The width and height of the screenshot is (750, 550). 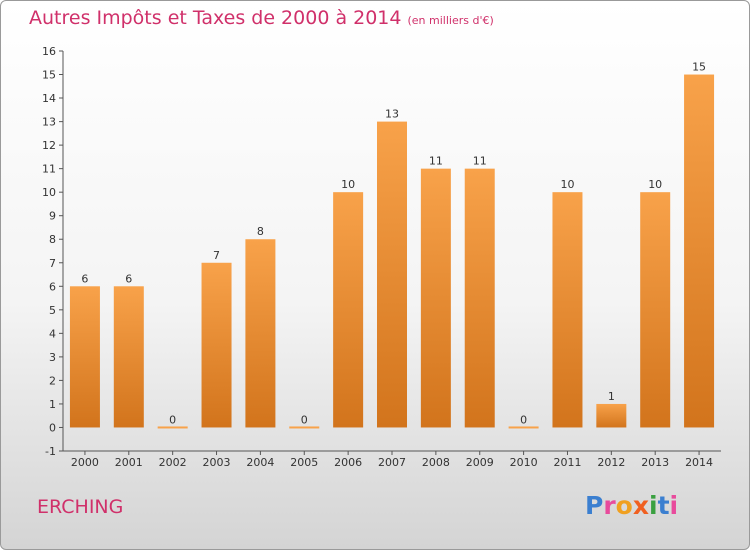 What do you see at coordinates (524, 462) in the screenshot?
I see `x-tick-label: 2010` at bounding box center [524, 462].